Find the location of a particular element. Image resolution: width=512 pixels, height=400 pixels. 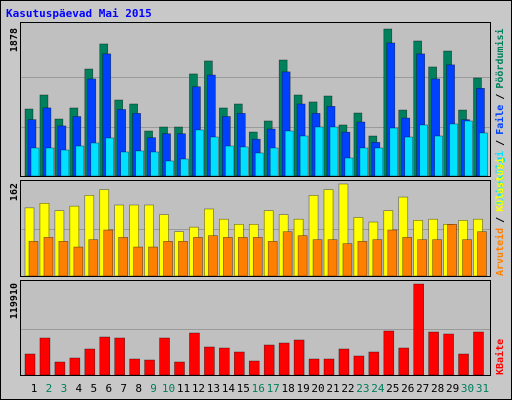

x-tick-label: 26 is located at coordinates (407, 388).